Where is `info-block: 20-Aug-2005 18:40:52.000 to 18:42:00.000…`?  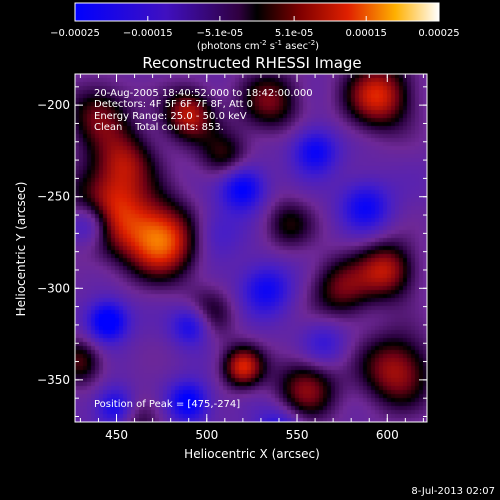
info-block: 20-Aug-2005 18:40:52.000 to 18:42:00.000… is located at coordinates (203, 110).